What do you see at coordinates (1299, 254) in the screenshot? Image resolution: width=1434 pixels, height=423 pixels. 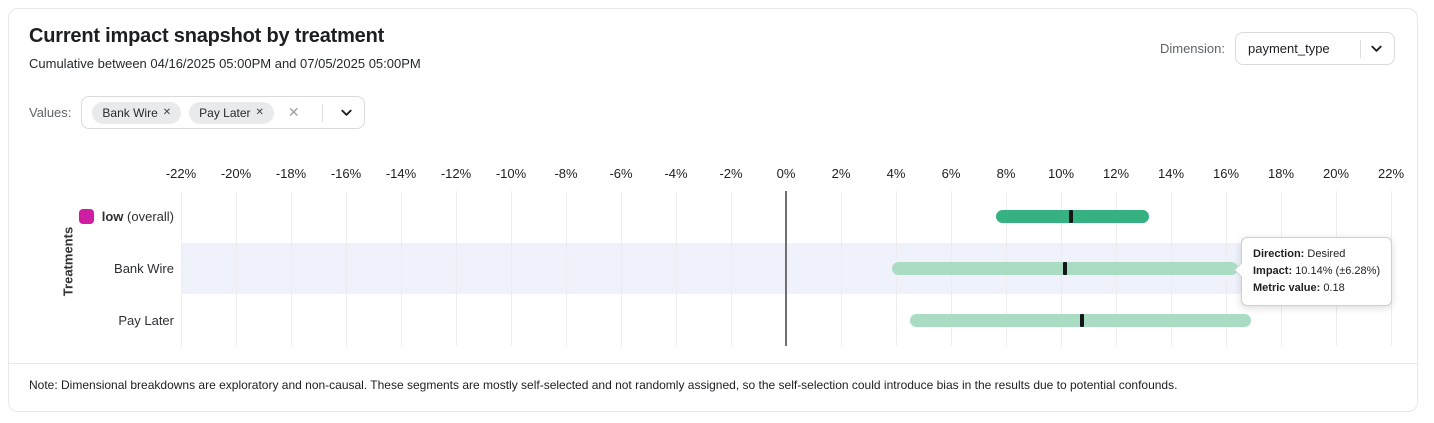 I see `tooltip-direction-row: Direction: Desired` at bounding box center [1299, 254].